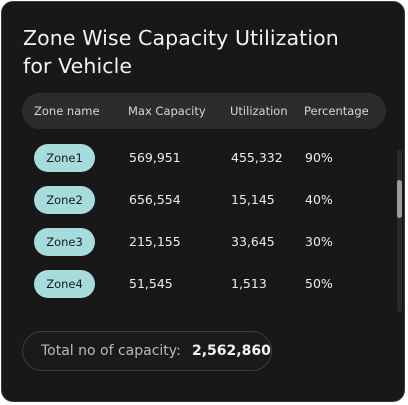 Image resolution: width=408 pixels, height=405 pixels. What do you see at coordinates (253, 241) in the screenshot?
I see `utilization-cell: 33,645` at bounding box center [253, 241].